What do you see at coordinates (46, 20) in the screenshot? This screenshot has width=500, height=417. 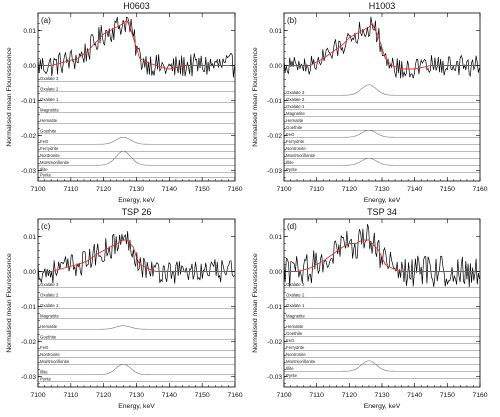 I see `panel-label: (a)` at bounding box center [46, 20].